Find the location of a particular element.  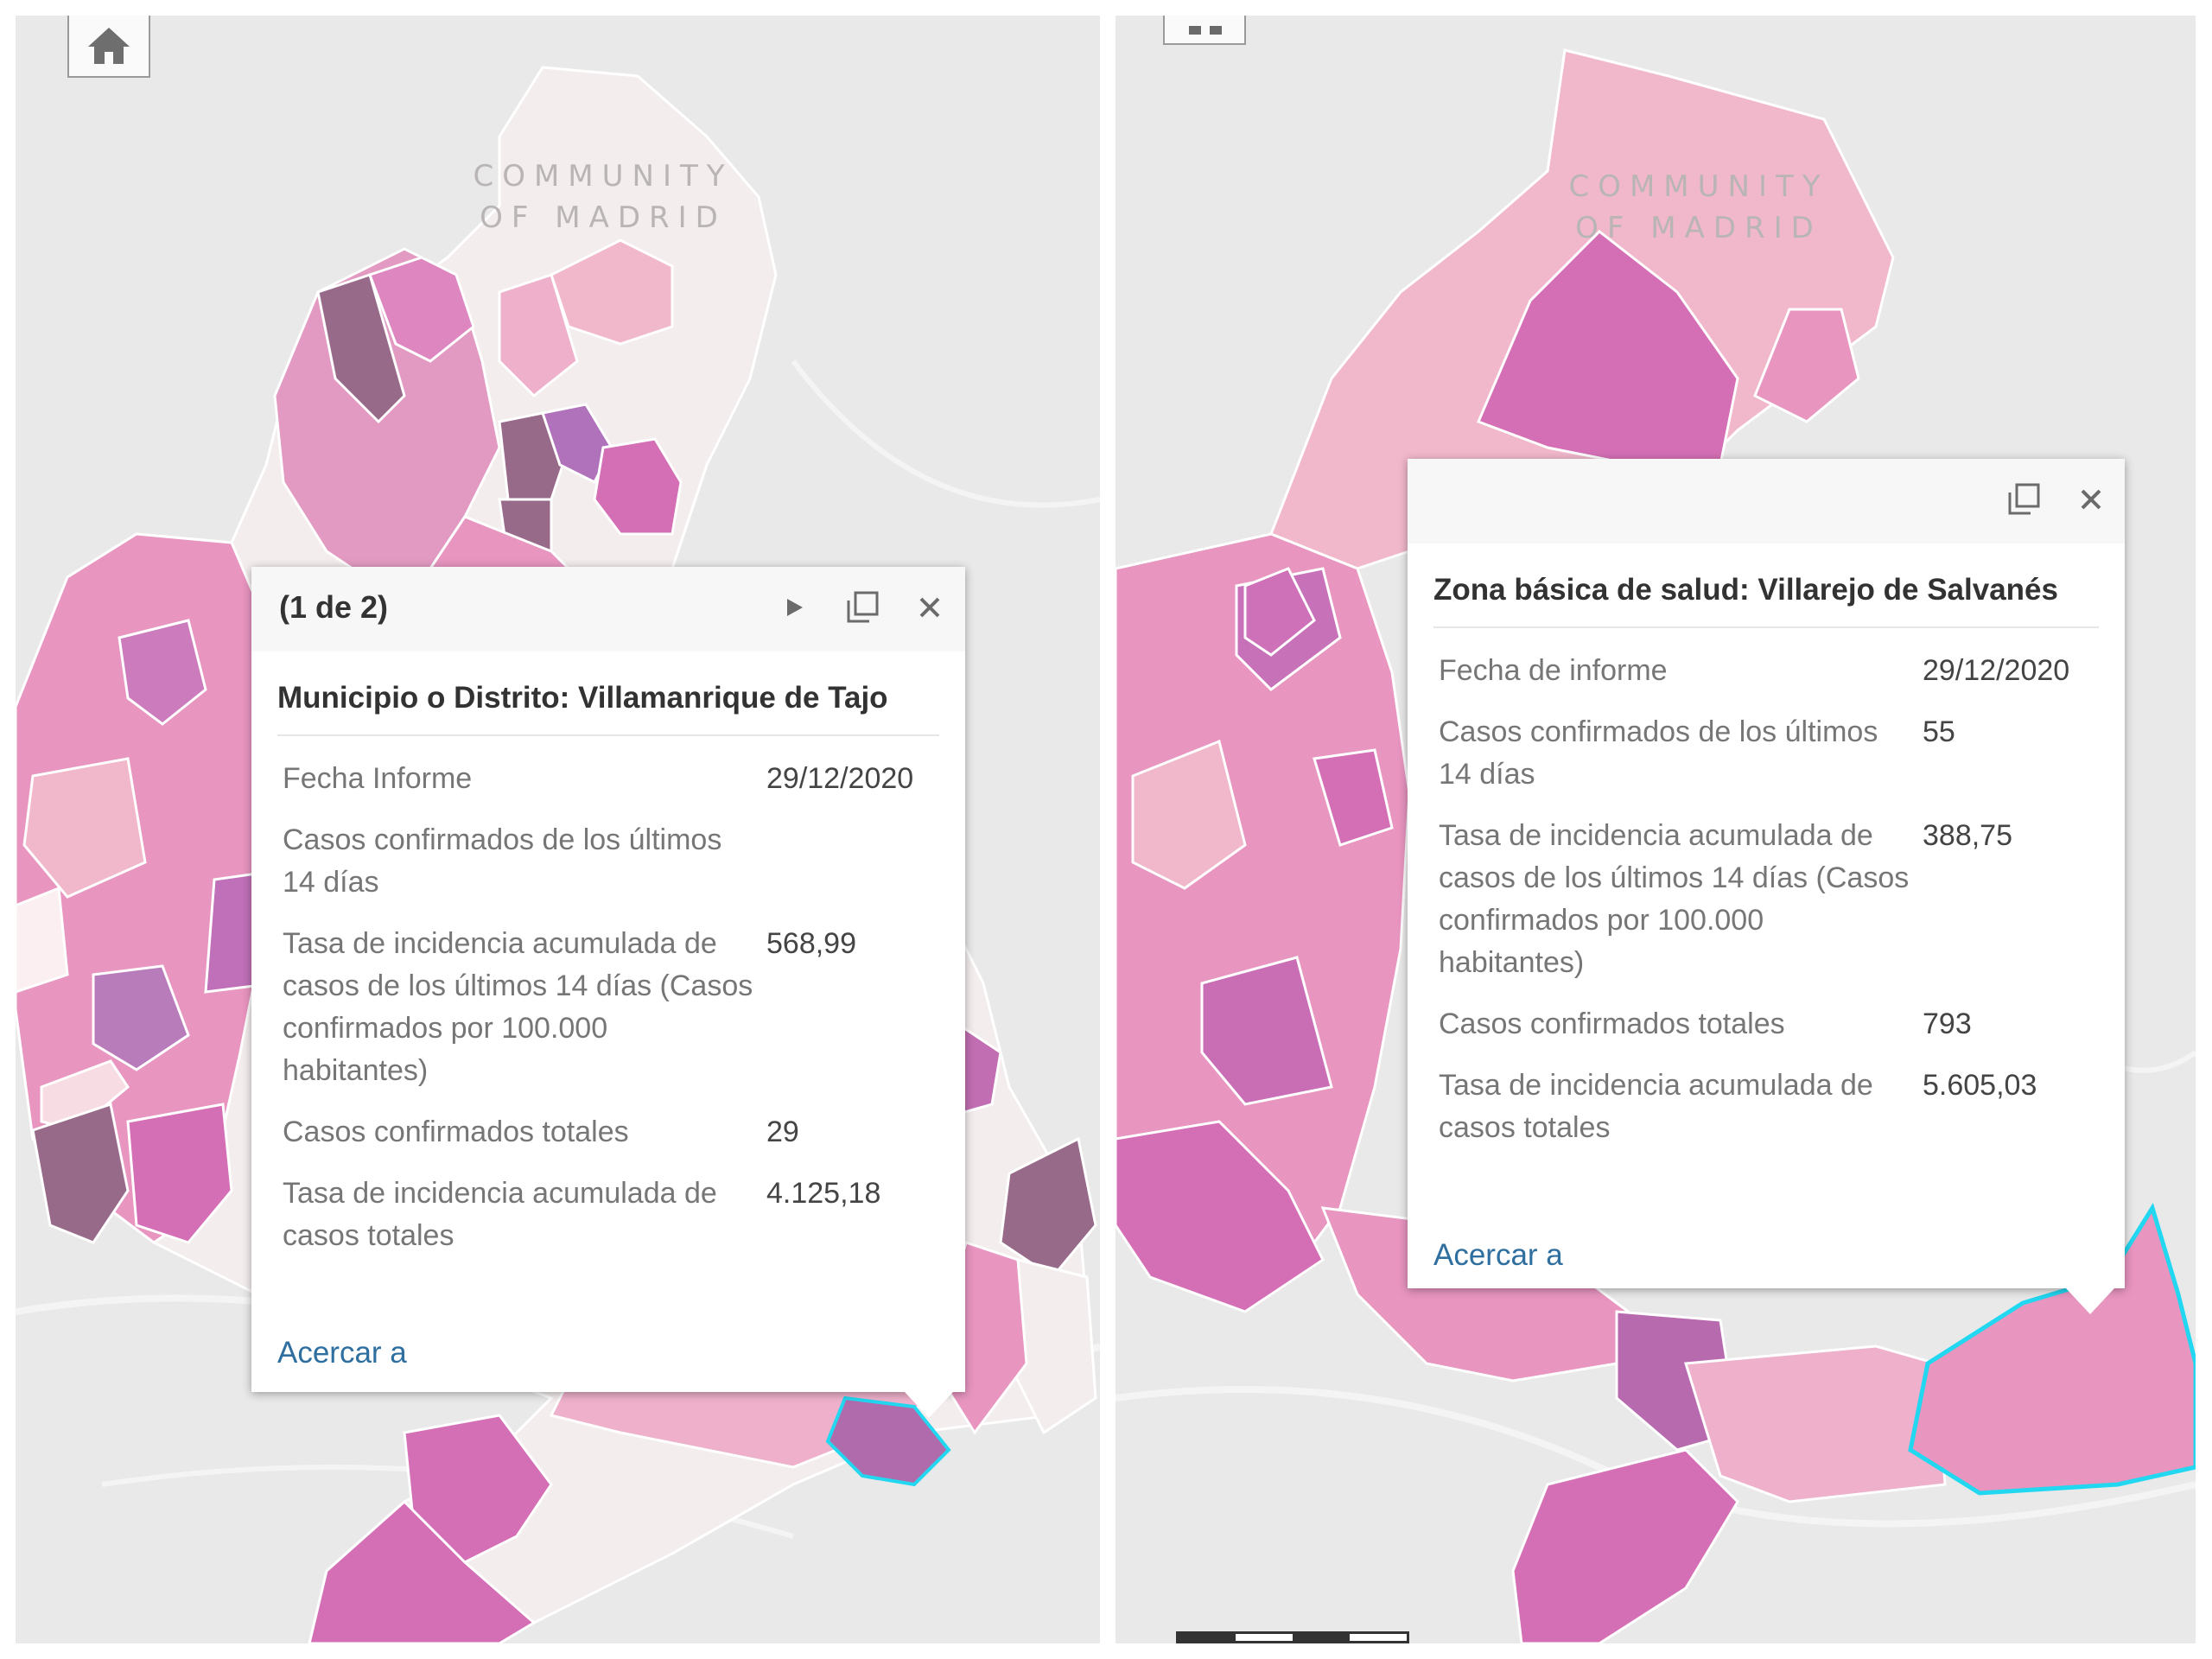

table-row: Casos confirmados de los últimos 14 días is located at coordinates (597, 861).